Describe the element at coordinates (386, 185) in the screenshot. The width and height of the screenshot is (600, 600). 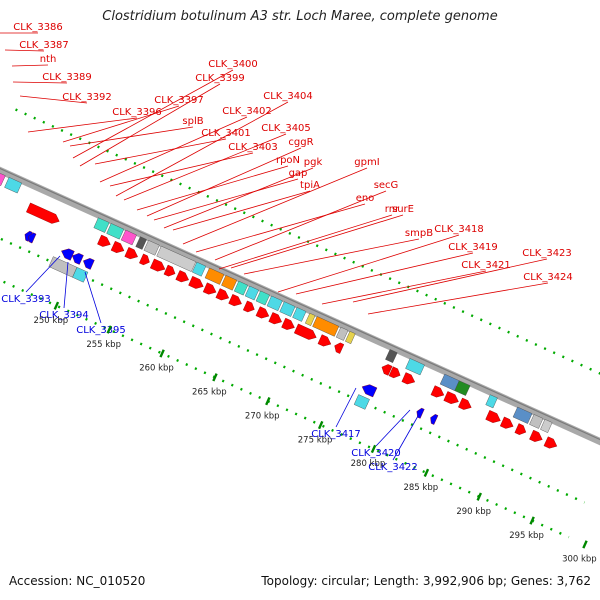
I see `gene-label-secg: secG` at that location.